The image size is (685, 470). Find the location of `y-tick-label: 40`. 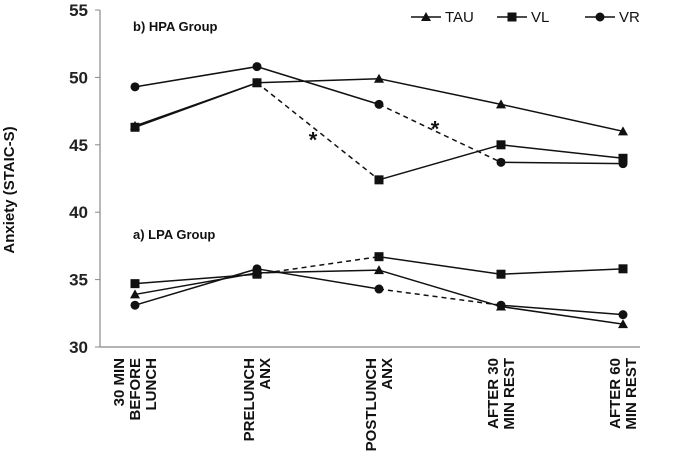

y-tick-label: 40 is located at coordinates (78, 212).